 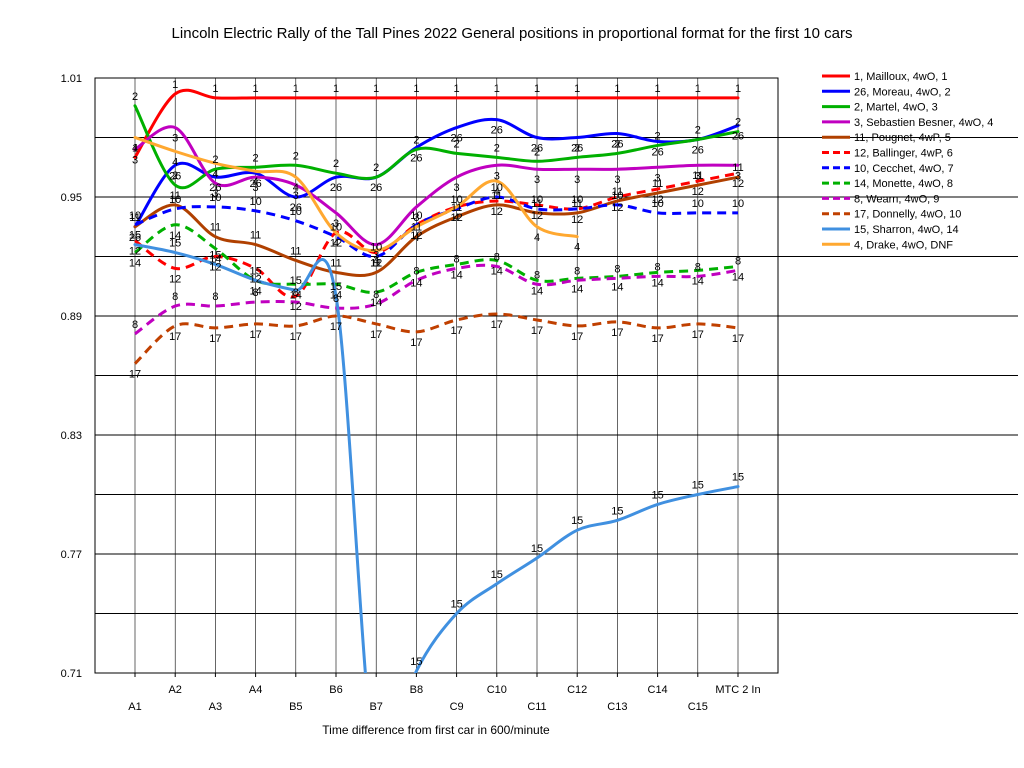 I want to click on y-tick-label: 0.83, so click(x=71, y=436).